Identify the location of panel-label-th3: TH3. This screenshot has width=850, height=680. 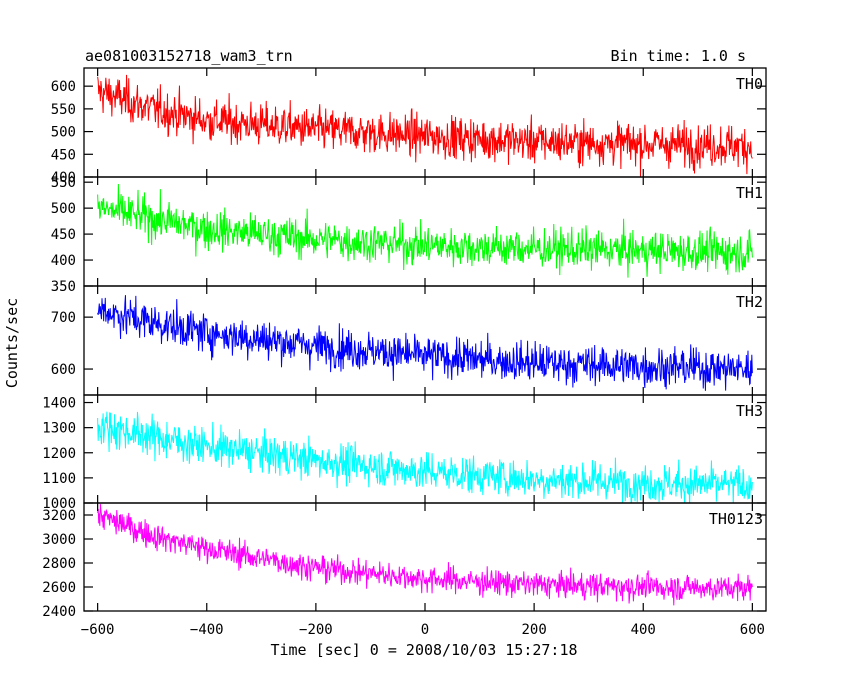
(749, 411).